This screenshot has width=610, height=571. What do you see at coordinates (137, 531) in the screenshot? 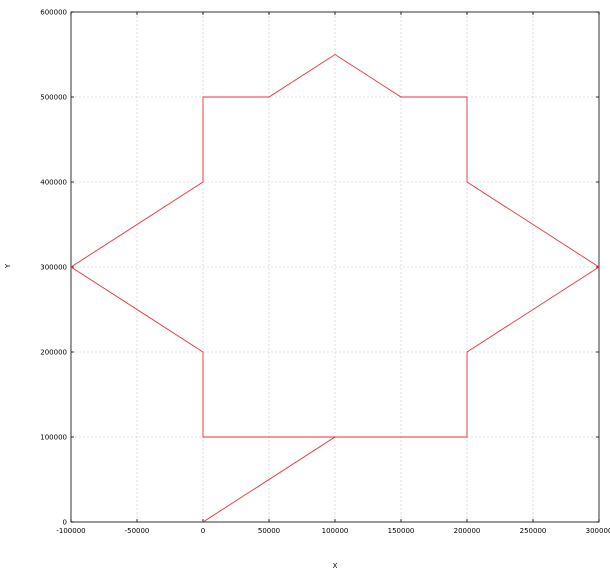
I see `x-tick-label: -50000` at bounding box center [137, 531].